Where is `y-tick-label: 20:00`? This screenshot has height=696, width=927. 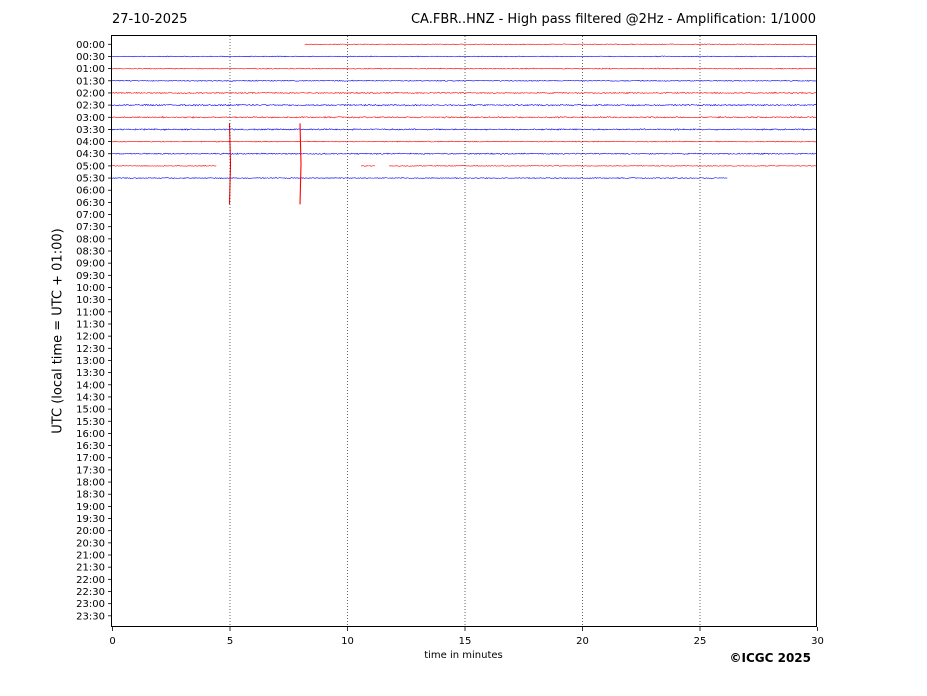 y-tick-label: 20:00 is located at coordinates (90, 531).